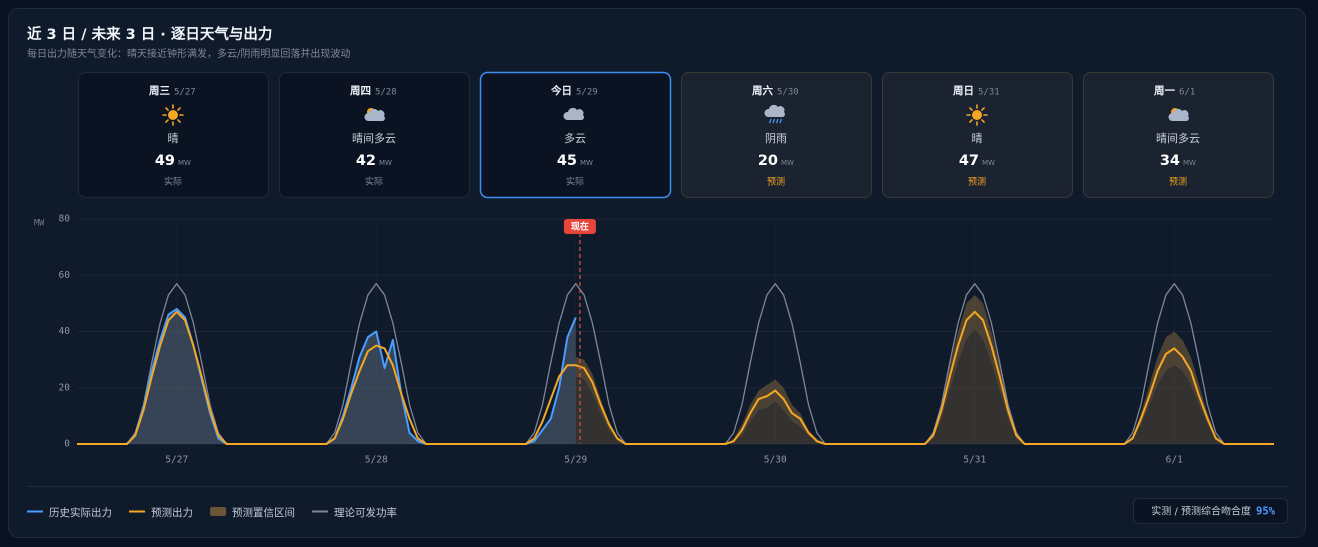 The width and height of the screenshot is (1318, 547). Describe the element at coordinates (1174, 460) in the screenshot. I see `x-tick-label: 6/1` at that location.